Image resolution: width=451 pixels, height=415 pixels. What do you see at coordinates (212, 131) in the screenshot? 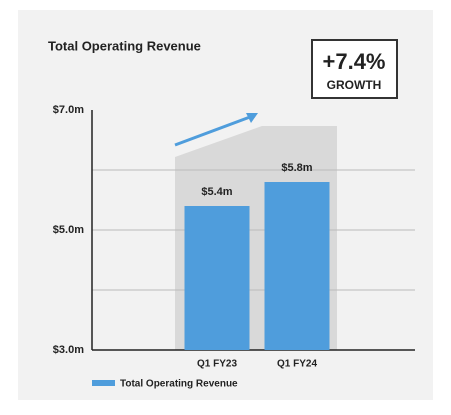
I see `growth-arrow` at bounding box center [212, 131].